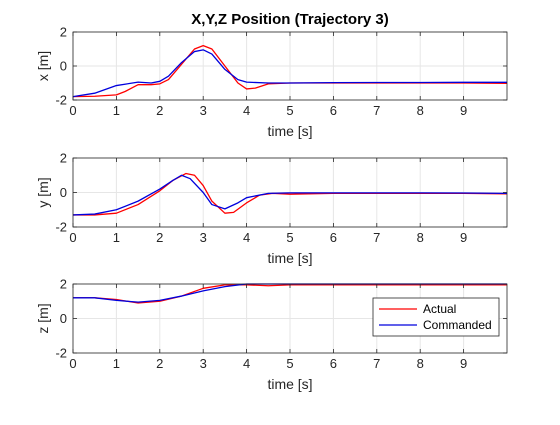 The image size is (560, 425). What do you see at coordinates (43, 318) in the screenshot?
I see `y-axis-label: z [m]` at bounding box center [43, 318].